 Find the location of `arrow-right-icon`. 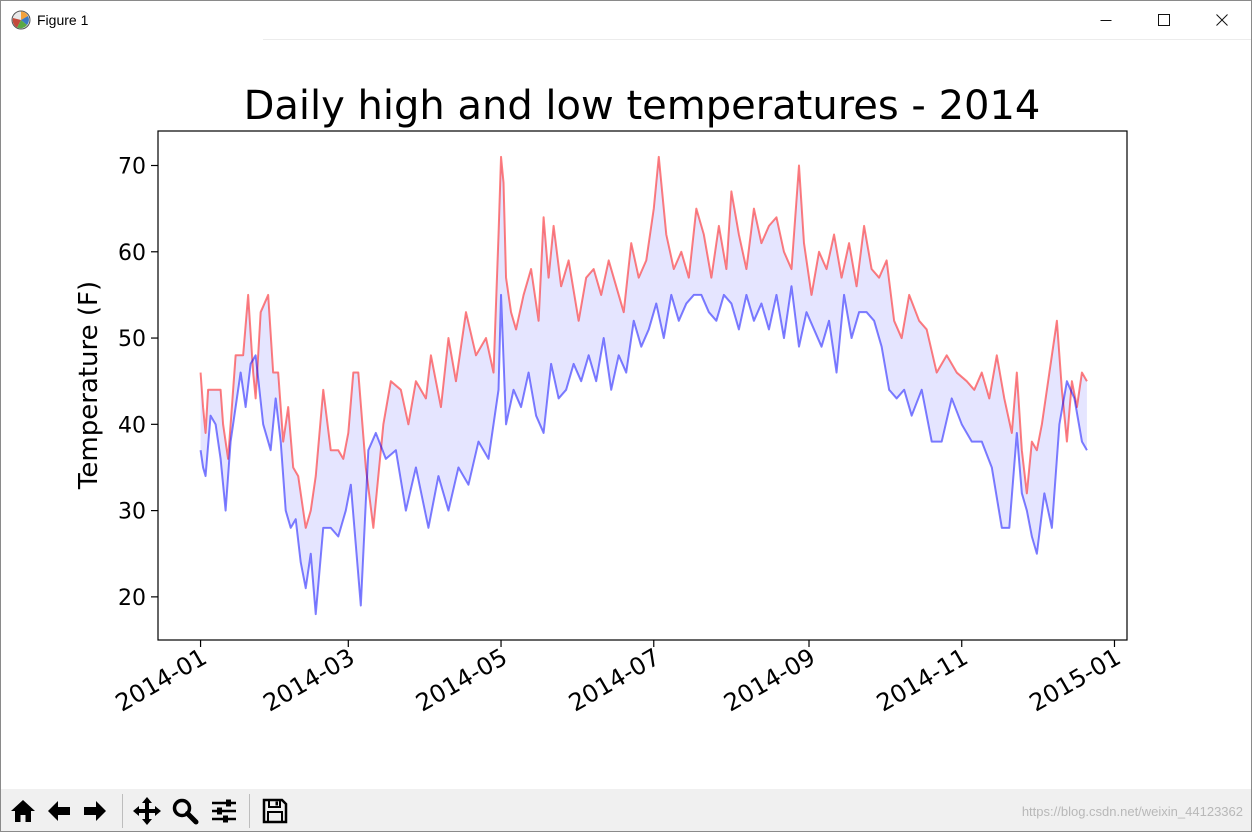

arrow-right-icon is located at coordinates (95, 811).